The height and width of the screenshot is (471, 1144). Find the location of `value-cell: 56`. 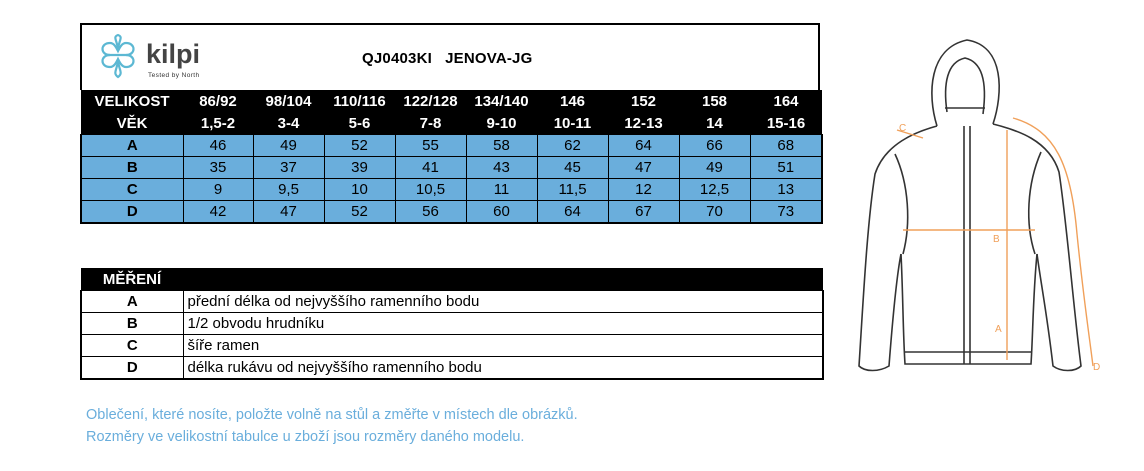

value-cell: 56 is located at coordinates (430, 212).